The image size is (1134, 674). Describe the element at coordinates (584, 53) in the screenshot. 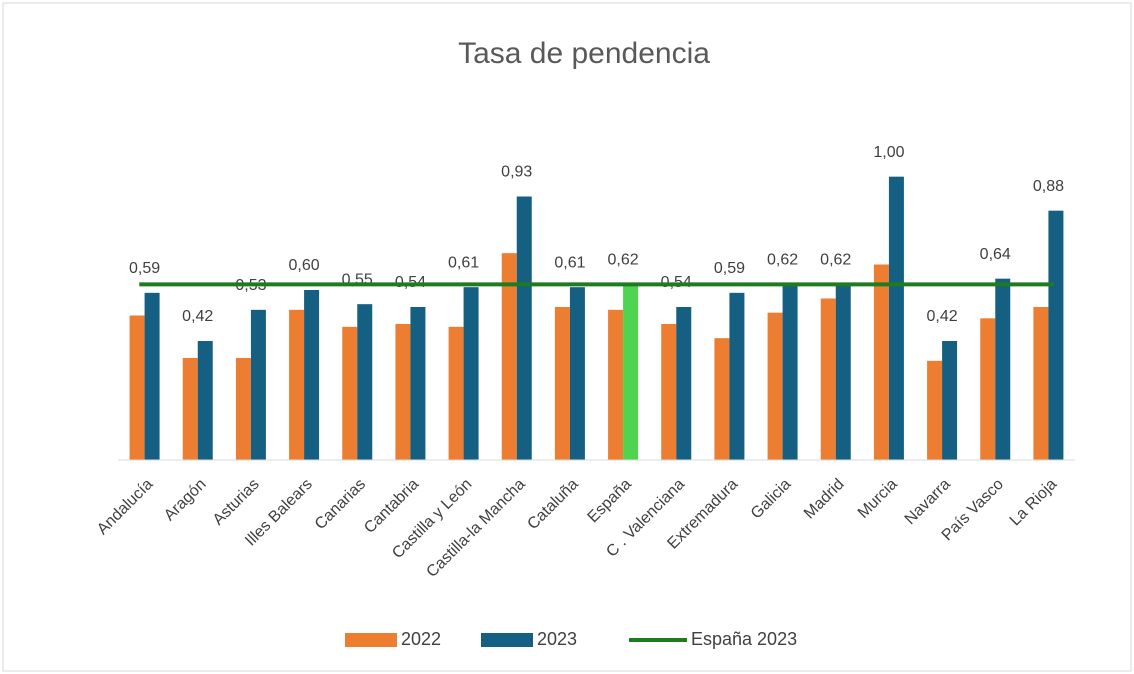

I see `chart-title: Tasa de pendencia` at that location.